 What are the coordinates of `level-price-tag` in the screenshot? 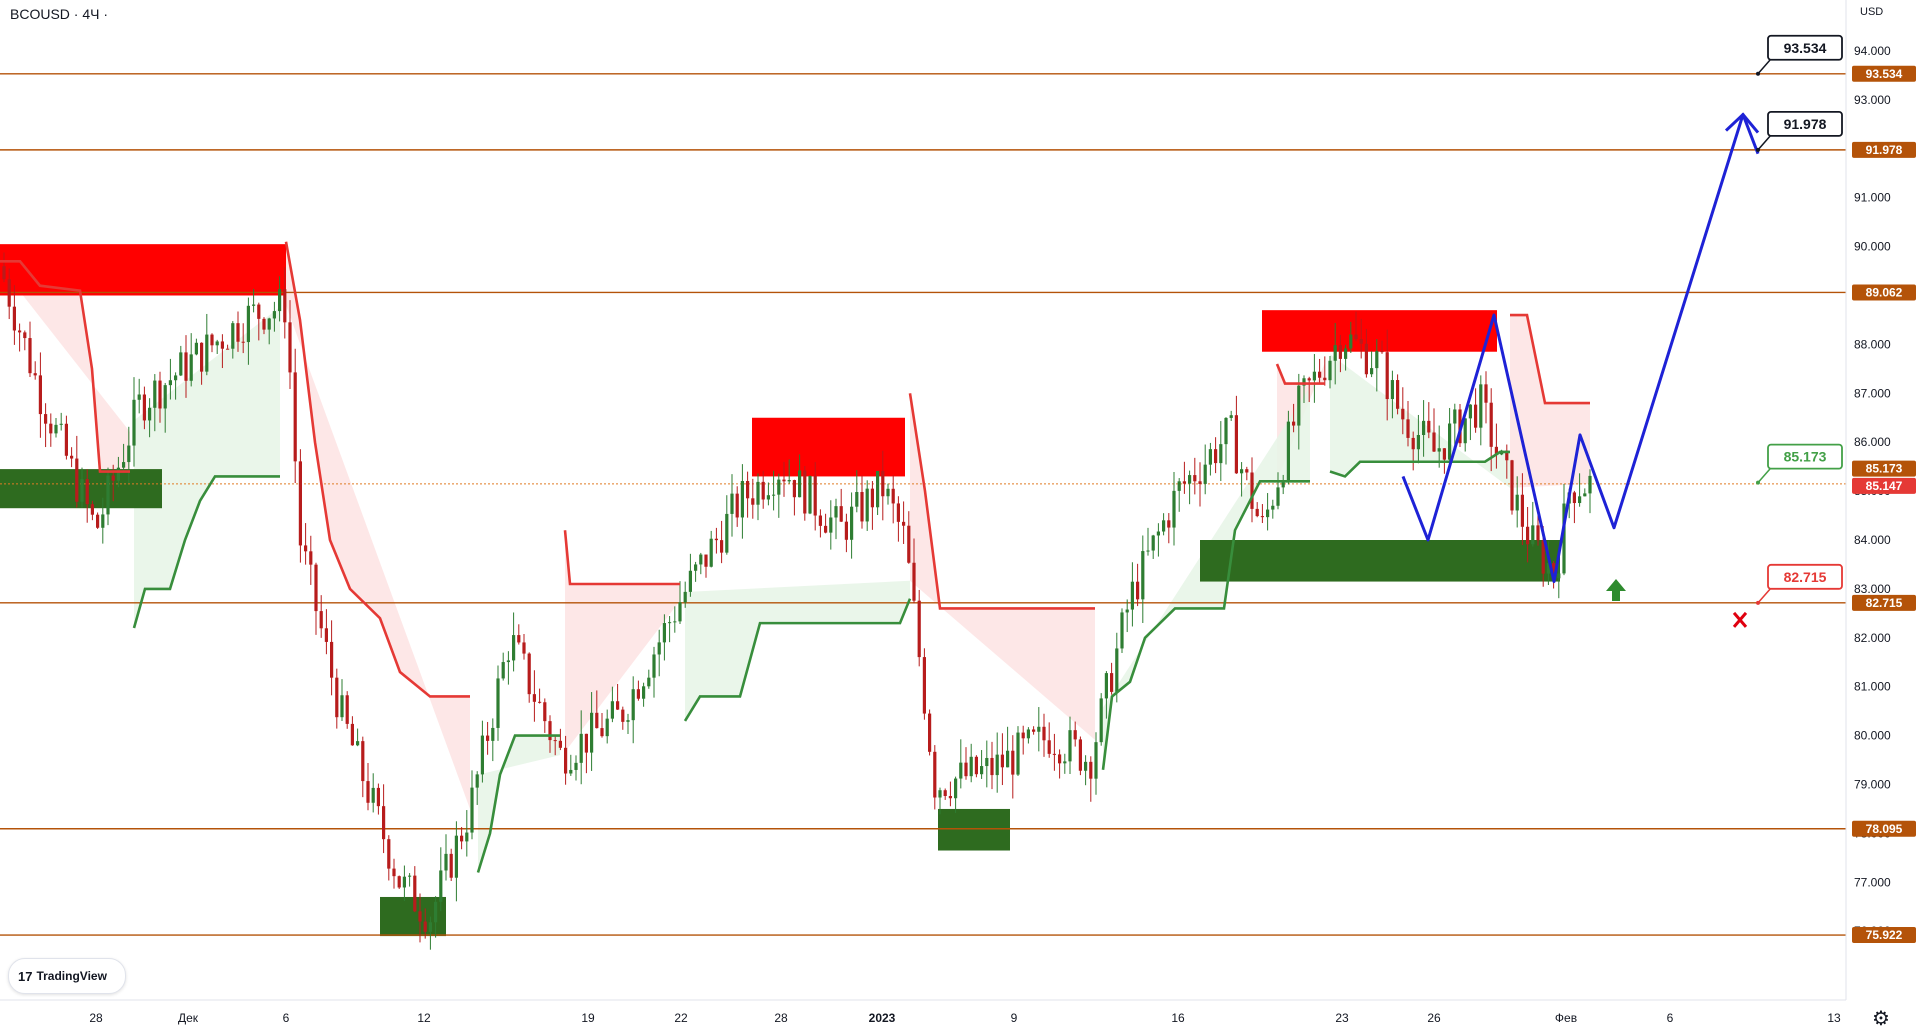 It's located at (1884, 602).